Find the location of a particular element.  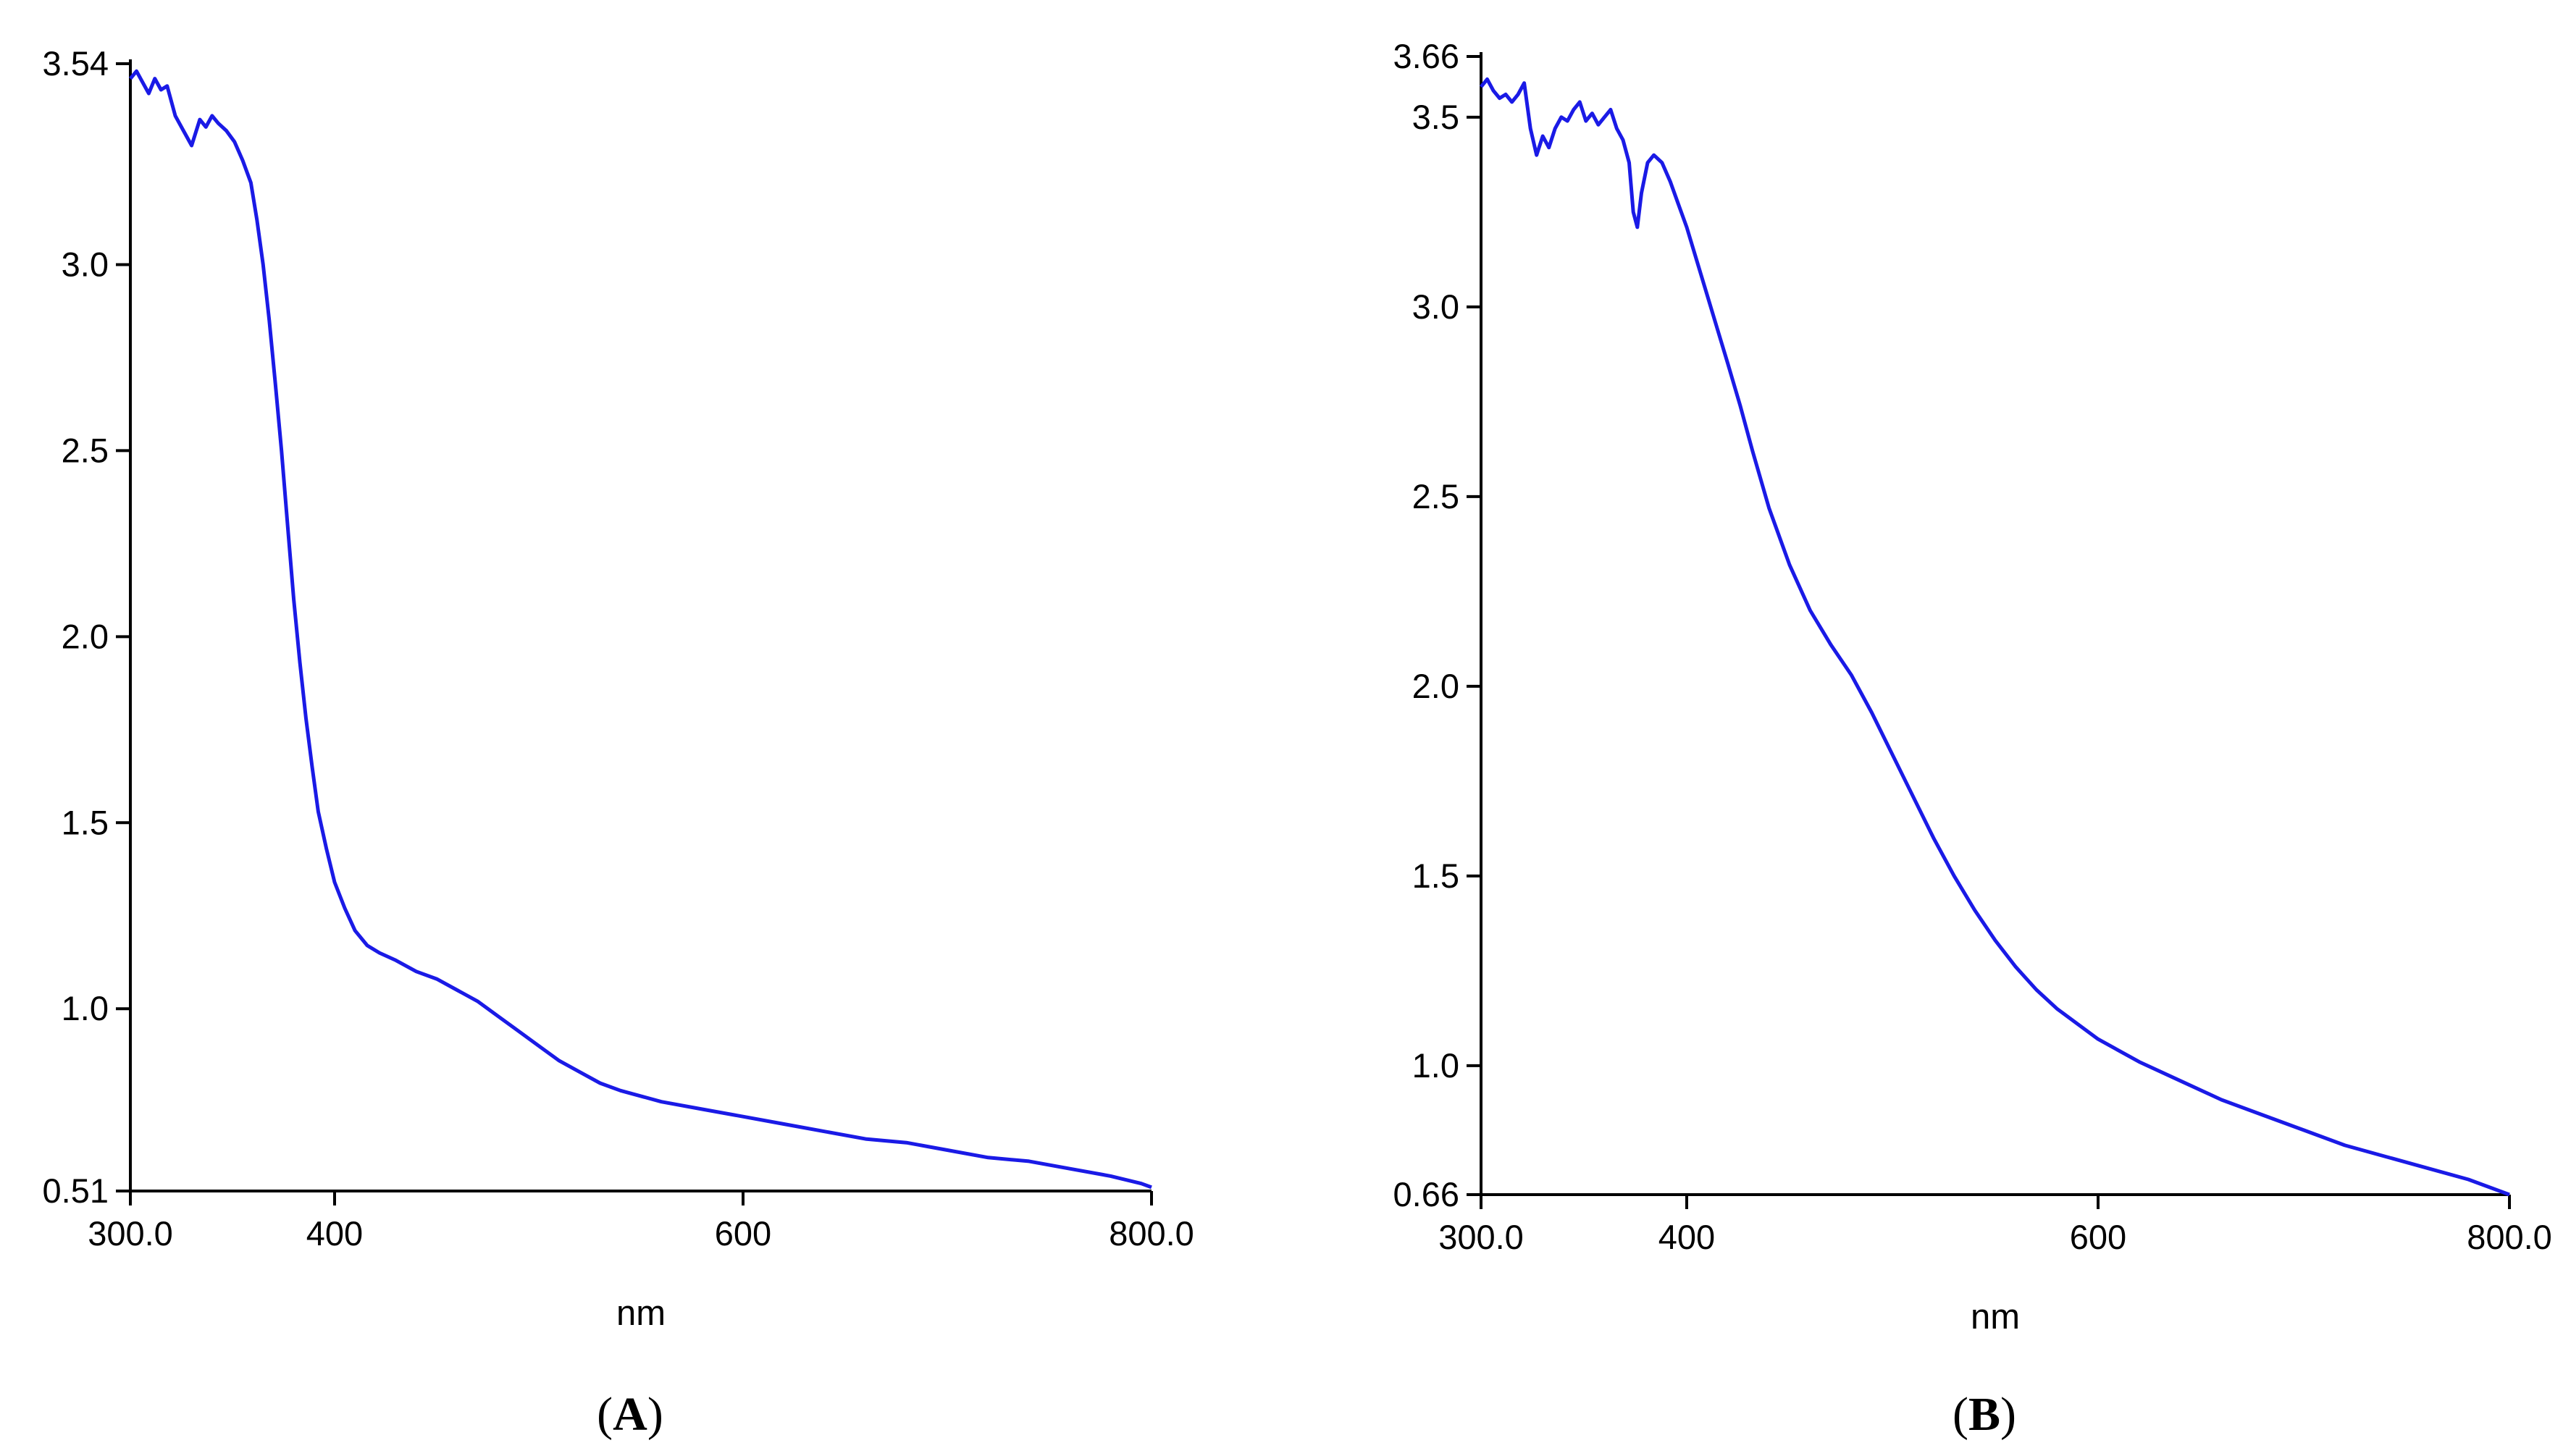

y-tick-label: 0.66 is located at coordinates (1426, 1194).